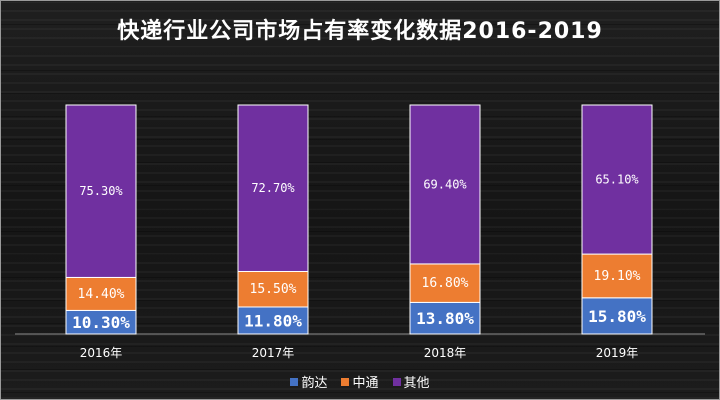  I want to click on data-label-other-2: 72.70%, so click(273, 188).